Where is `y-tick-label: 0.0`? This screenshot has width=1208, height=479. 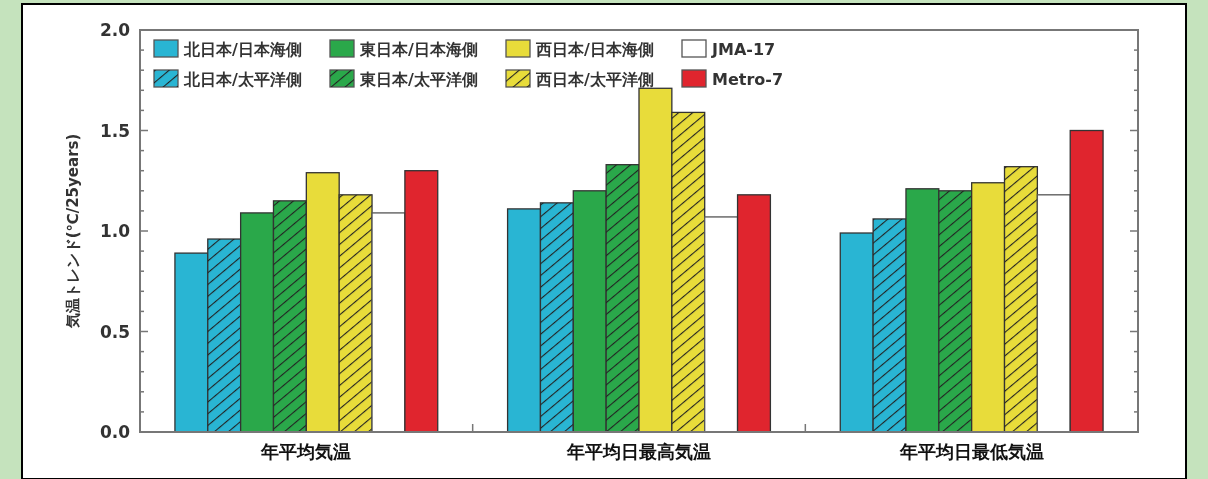 y-tick-label: 0.0 is located at coordinates (115, 432).